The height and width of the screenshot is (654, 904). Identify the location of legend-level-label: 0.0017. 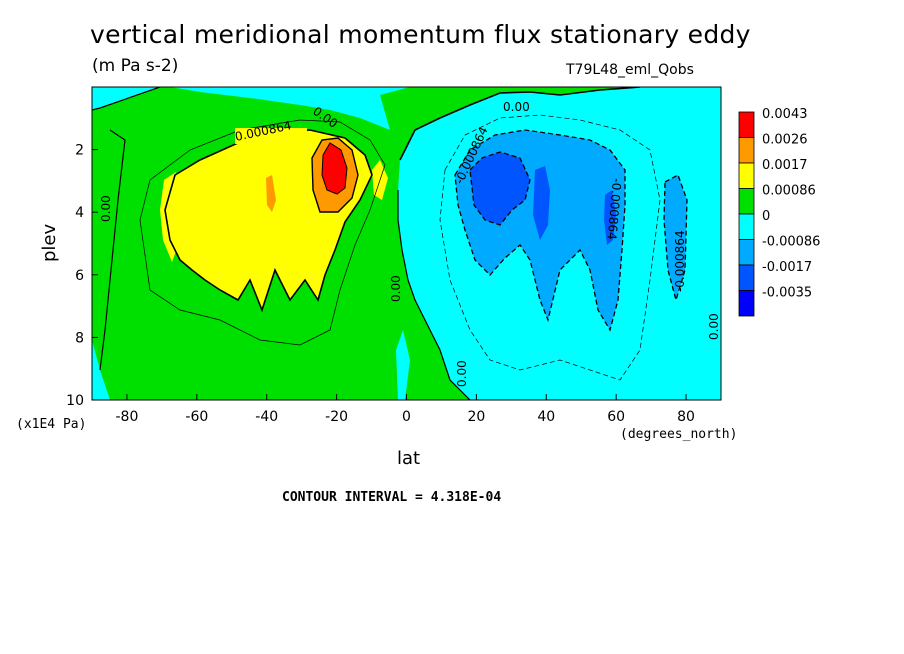
(785, 165).